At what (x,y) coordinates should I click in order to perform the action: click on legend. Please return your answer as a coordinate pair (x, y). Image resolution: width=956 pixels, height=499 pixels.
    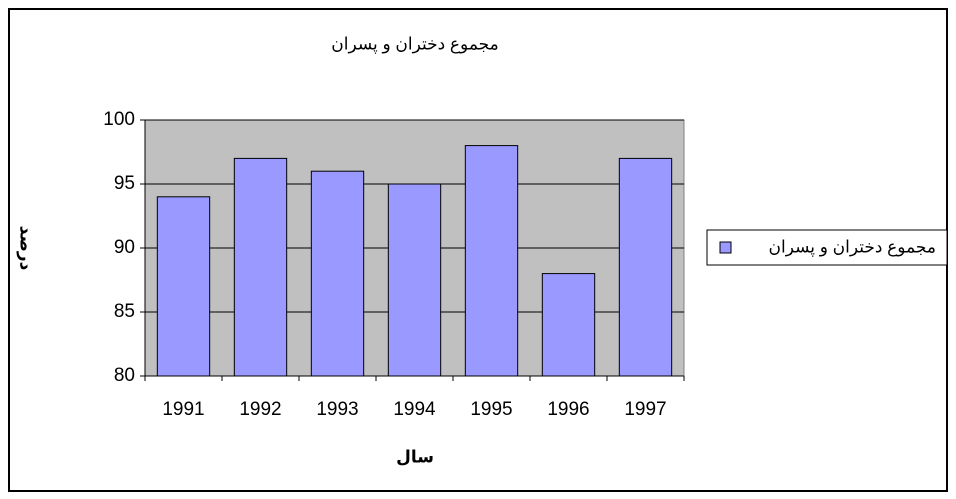
    Looking at the image, I should click on (827, 247).